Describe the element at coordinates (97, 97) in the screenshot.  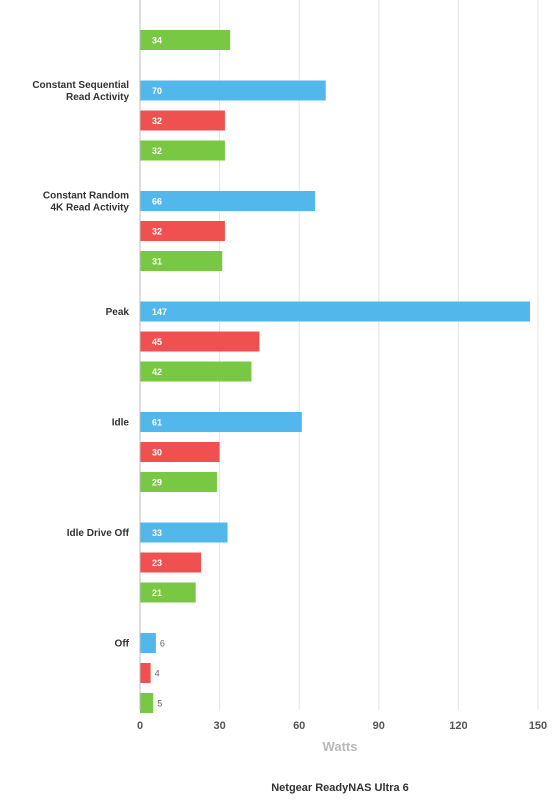
I see `category-label: Read Activity` at that location.